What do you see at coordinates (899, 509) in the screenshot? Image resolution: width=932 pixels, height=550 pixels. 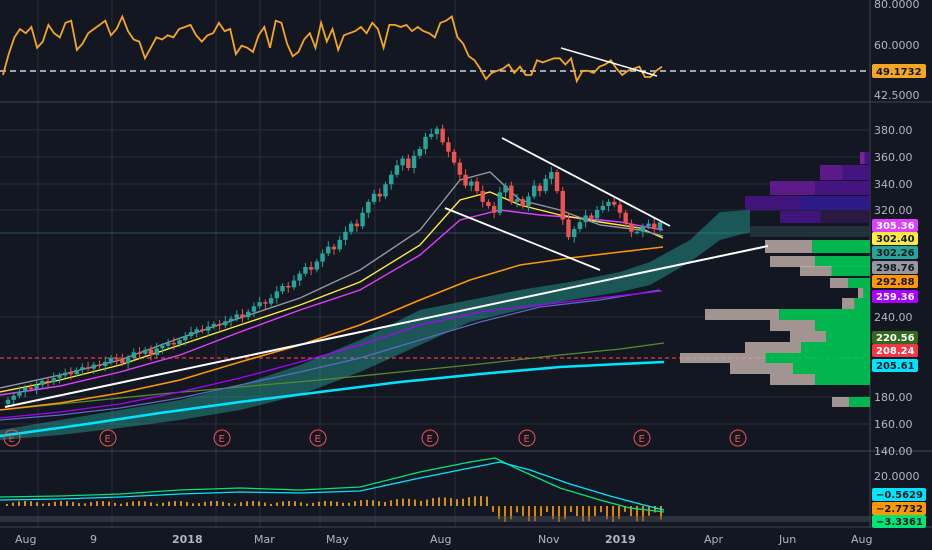 I see `oscillator-badge-label: −2.7732` at bounding box center [899, 509].